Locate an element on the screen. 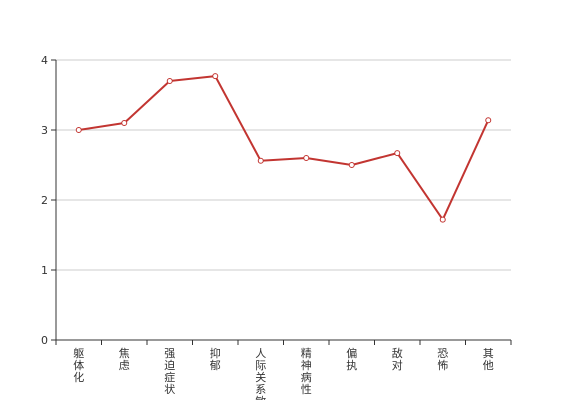 The height and width of the screenshot is (404, 567). y-tick-label: 2 is located at coordinates (44, 200).